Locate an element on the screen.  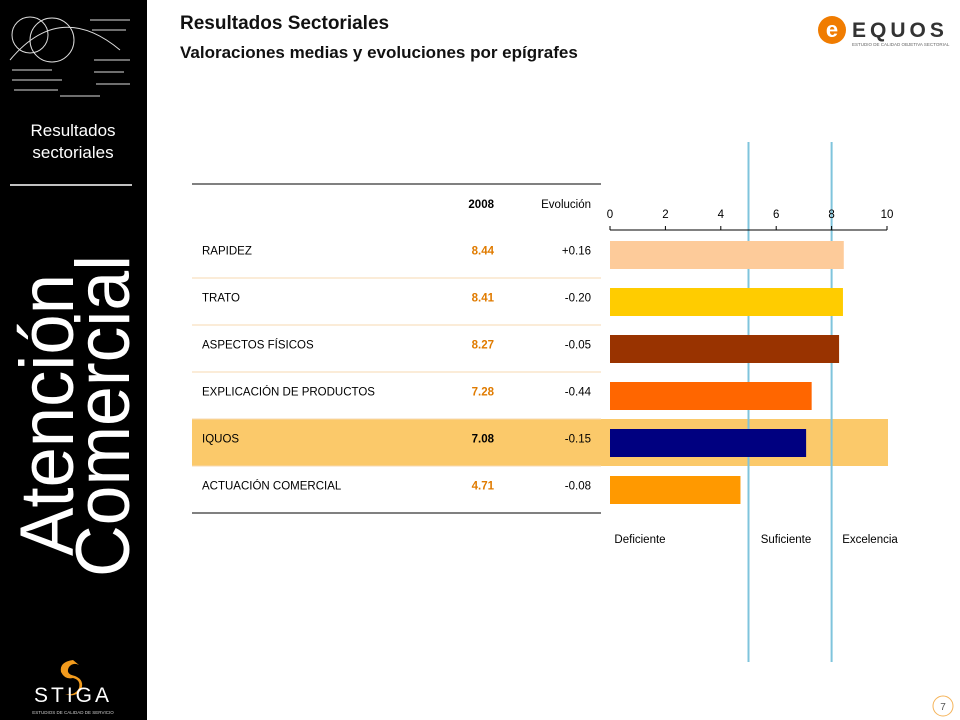
row-value: 8.44 is located at coordinates (483, 252).